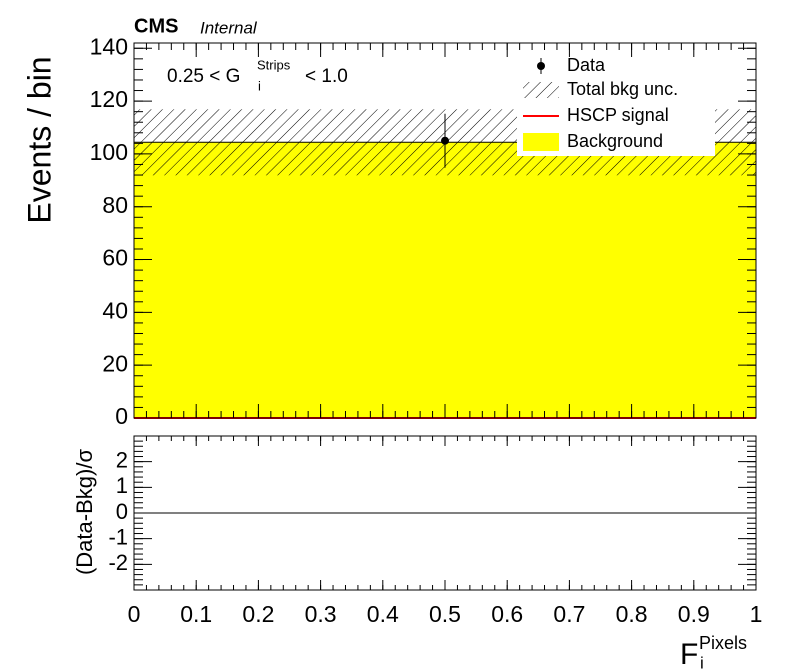 This screenshot has width=796, height=672. Describe the element at coordinates (445, 614) in the screenshot. I see `x-tick-label: 0.5` at that location.